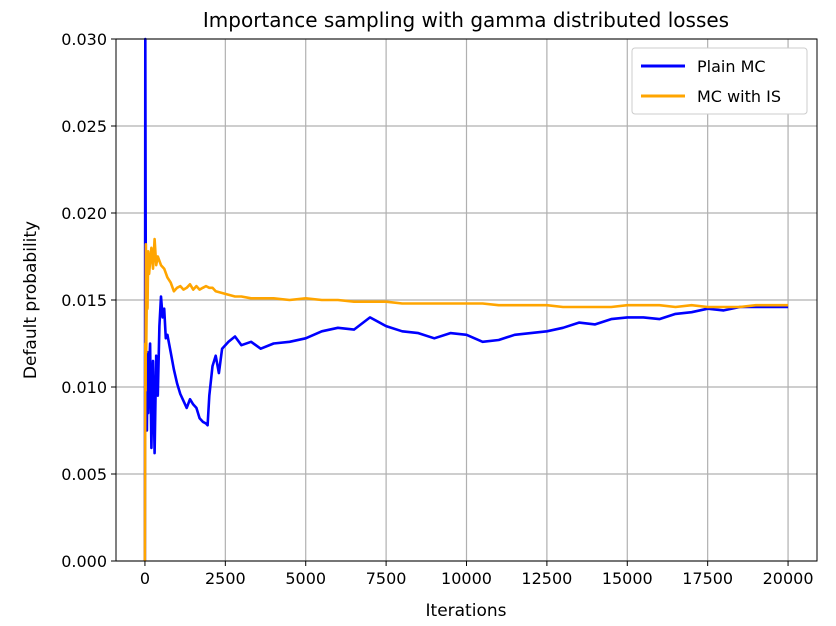 This screenshot has width=836, height=626. Describe the element at coordinates (84, 126) in the screenshot. I see `y-tick-label: 0.025` at that location.